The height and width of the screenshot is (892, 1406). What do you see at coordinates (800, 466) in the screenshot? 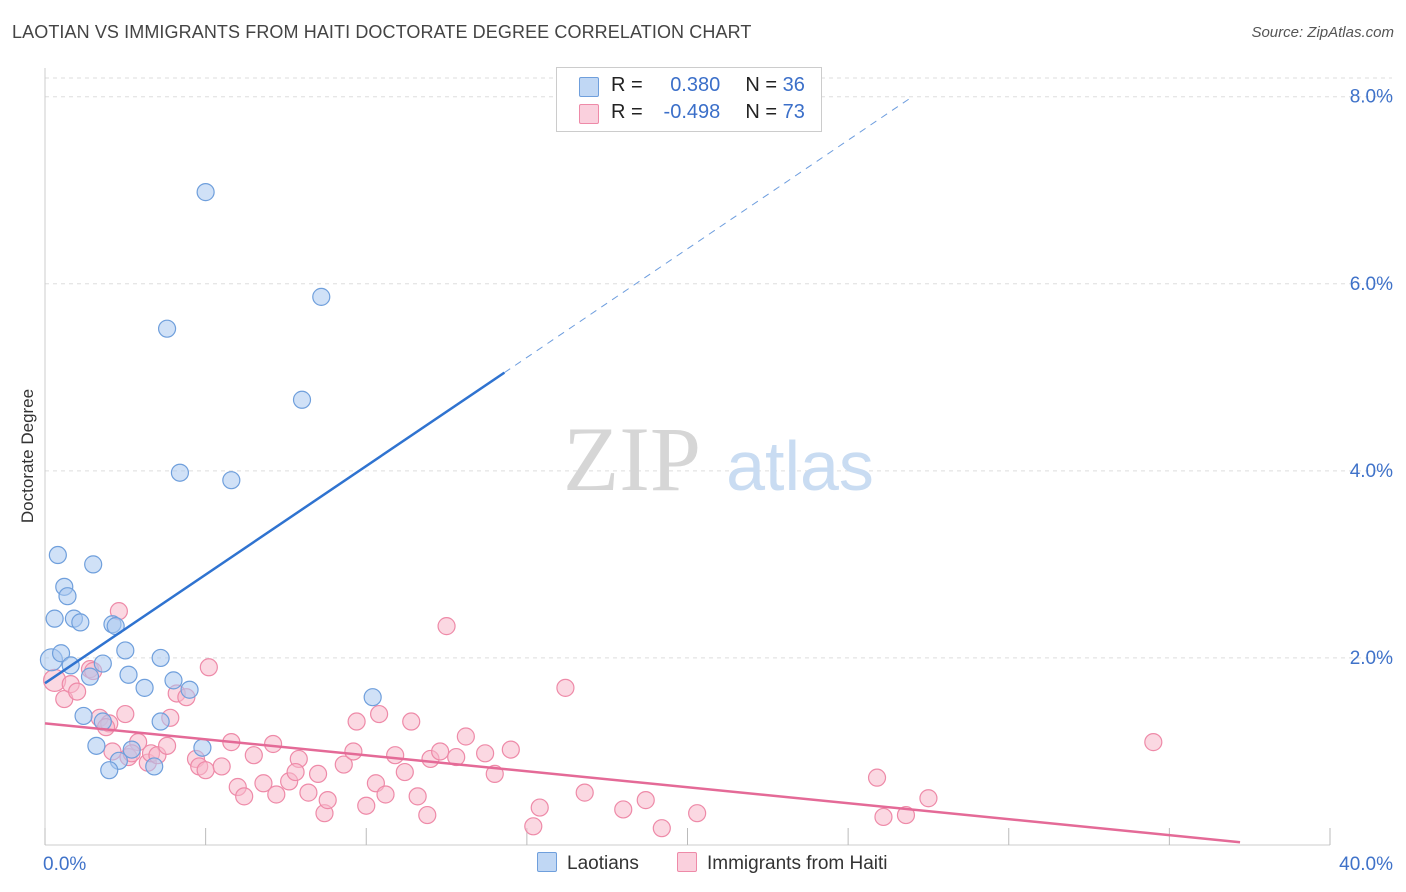
I see `watermark-atlas: atlas` at bounding box center [800, 466].